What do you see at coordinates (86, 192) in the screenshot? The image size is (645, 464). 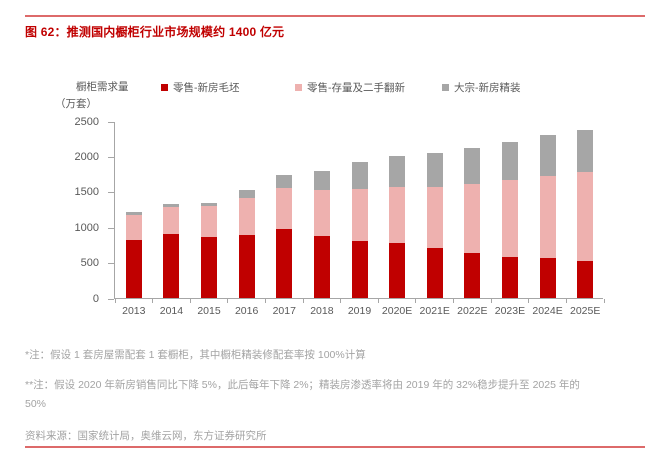 I see `y-axis-tick-label: 1500` at bounding box center [86, 192].